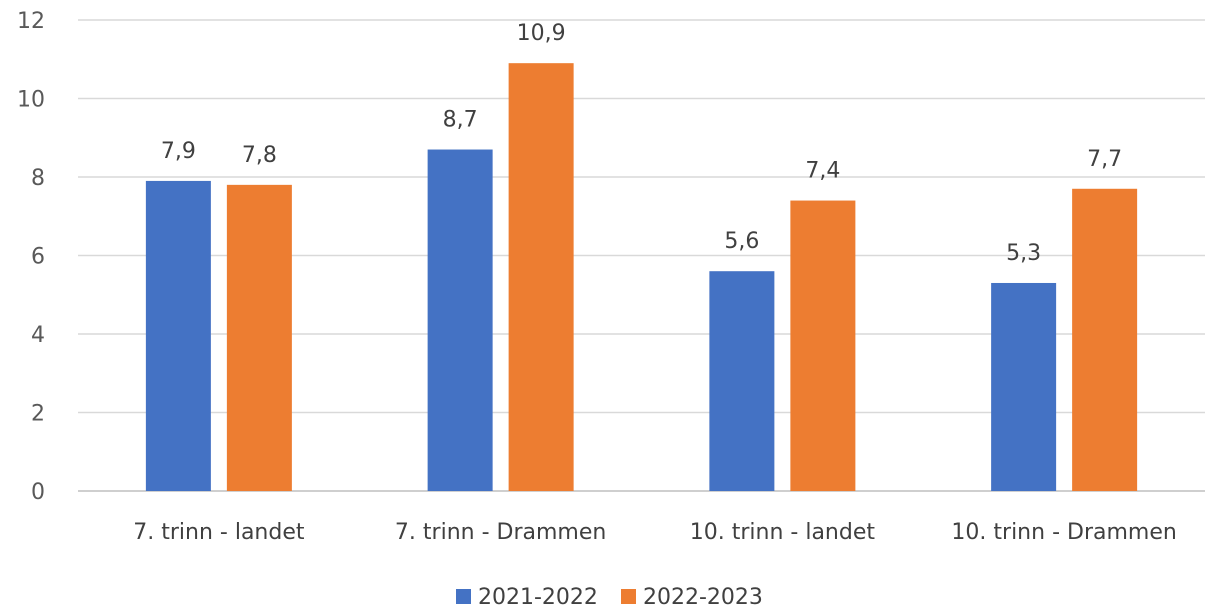 This screenshot has width=1217, height=616. I want to click on legend-label: 2021-2022, so click(538, 597).